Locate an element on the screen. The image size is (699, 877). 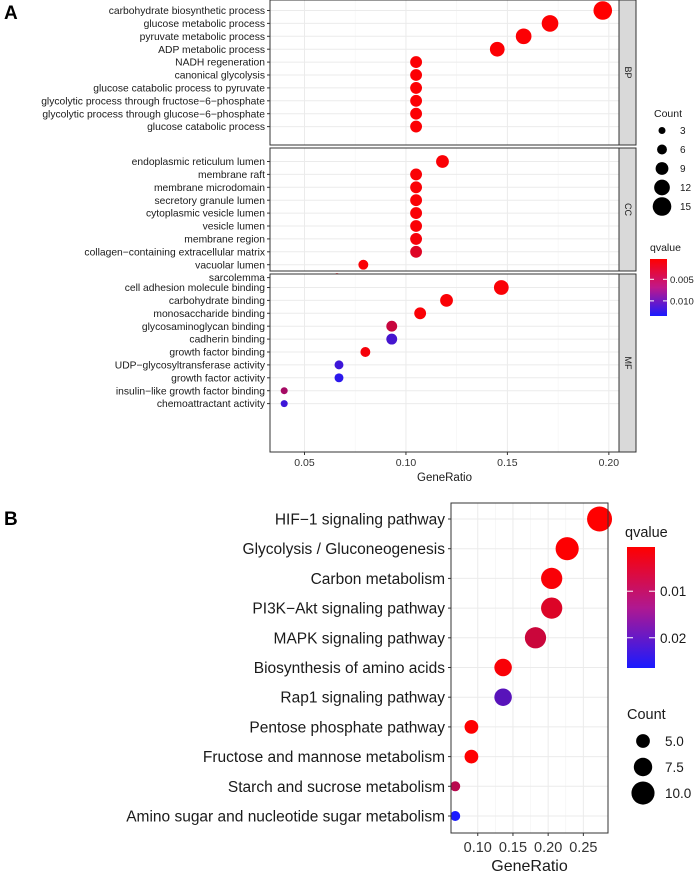
legend-title: qvalue is located at coordinates (665, 248).